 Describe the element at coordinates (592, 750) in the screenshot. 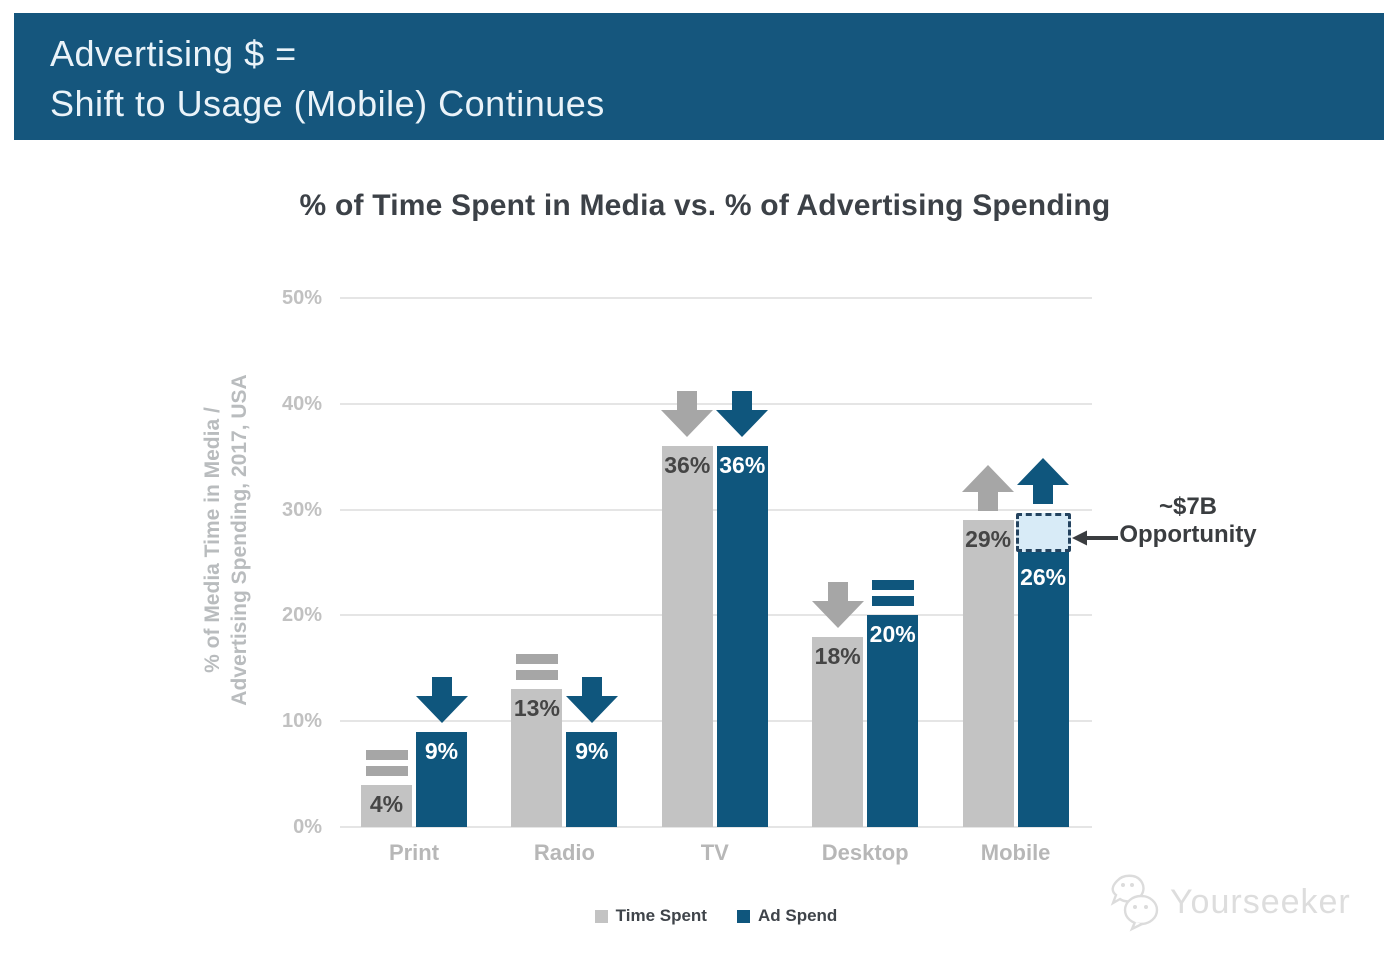

I see `bar-label-radio-ad-spend: 9%` at that location.